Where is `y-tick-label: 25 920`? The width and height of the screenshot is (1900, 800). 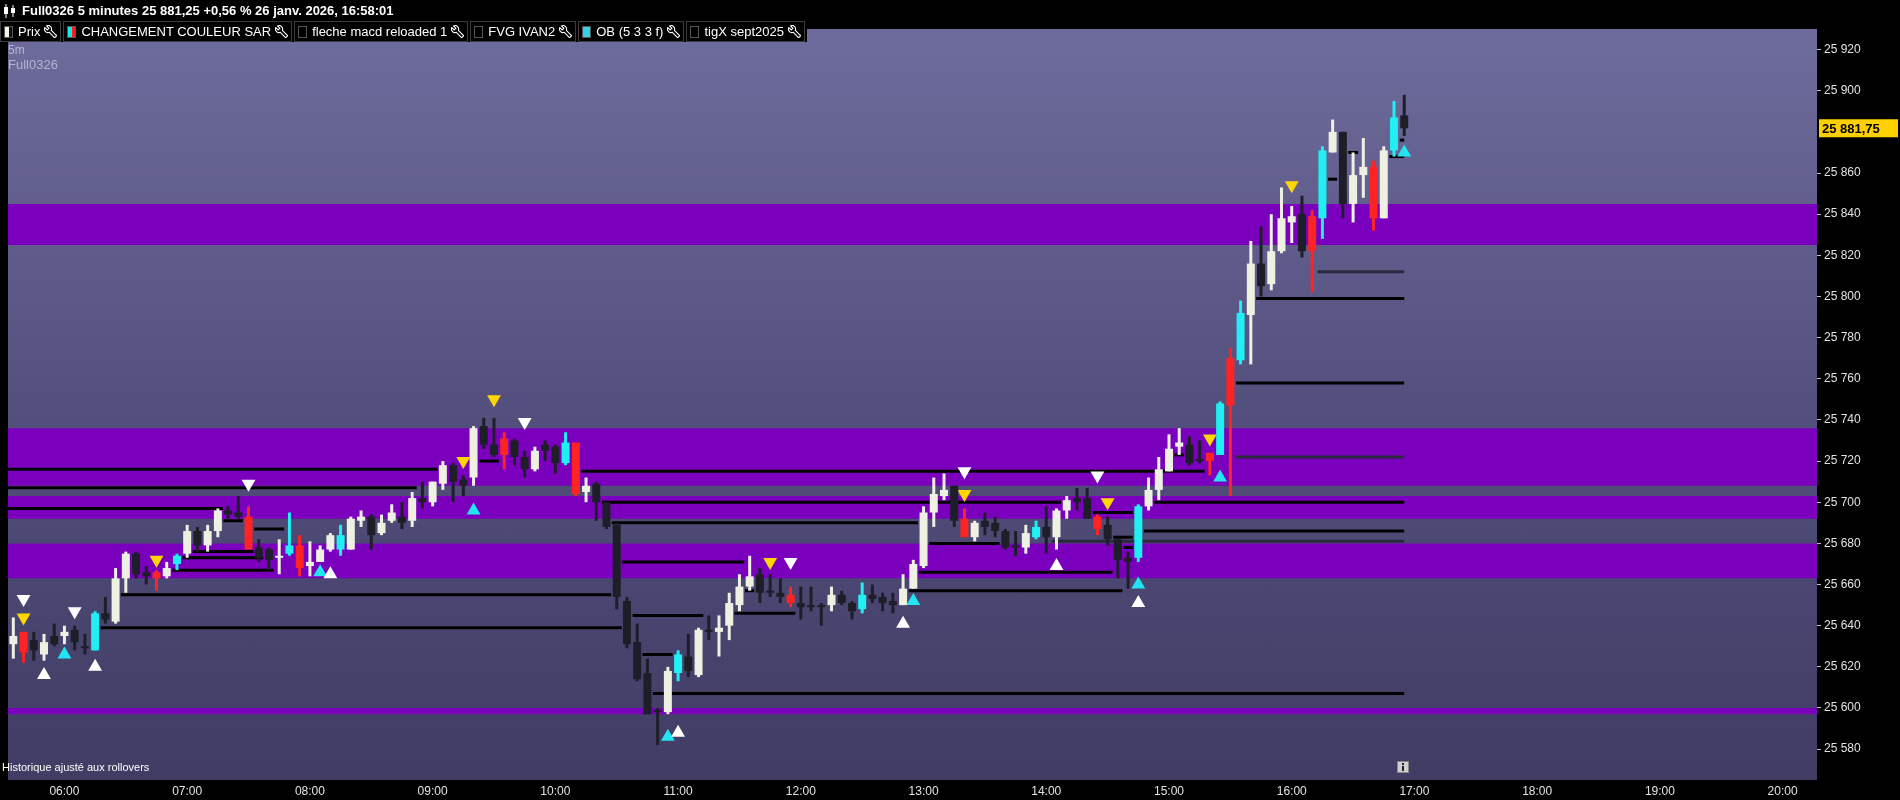
y-tick-label: 25 920 is located at coordinates (1843, 48).